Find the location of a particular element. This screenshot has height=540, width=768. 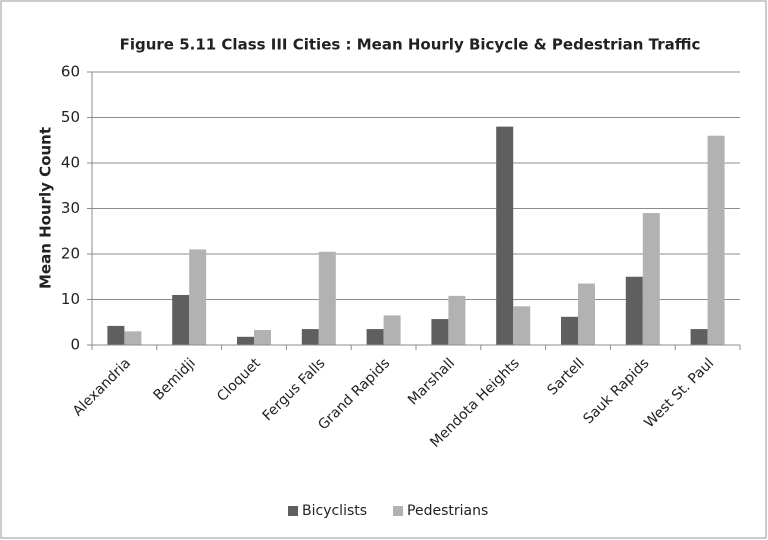

y-tick-label: 0 is located at coordinates (75, 345).